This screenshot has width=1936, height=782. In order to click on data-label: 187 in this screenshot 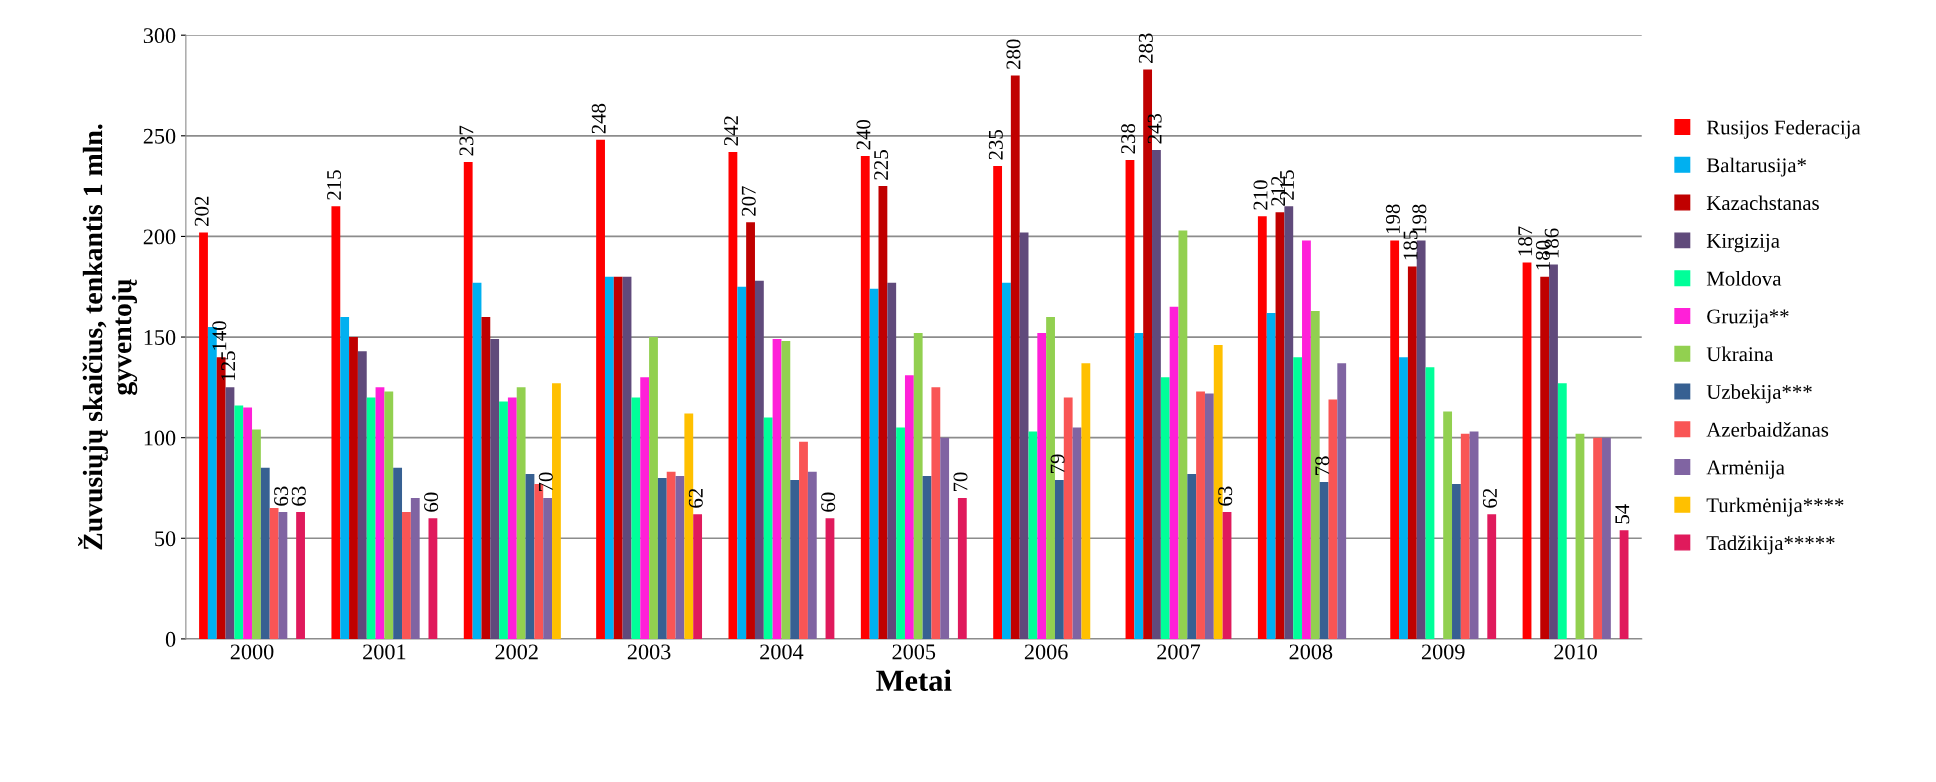, I will do `click(1525, 241)`.